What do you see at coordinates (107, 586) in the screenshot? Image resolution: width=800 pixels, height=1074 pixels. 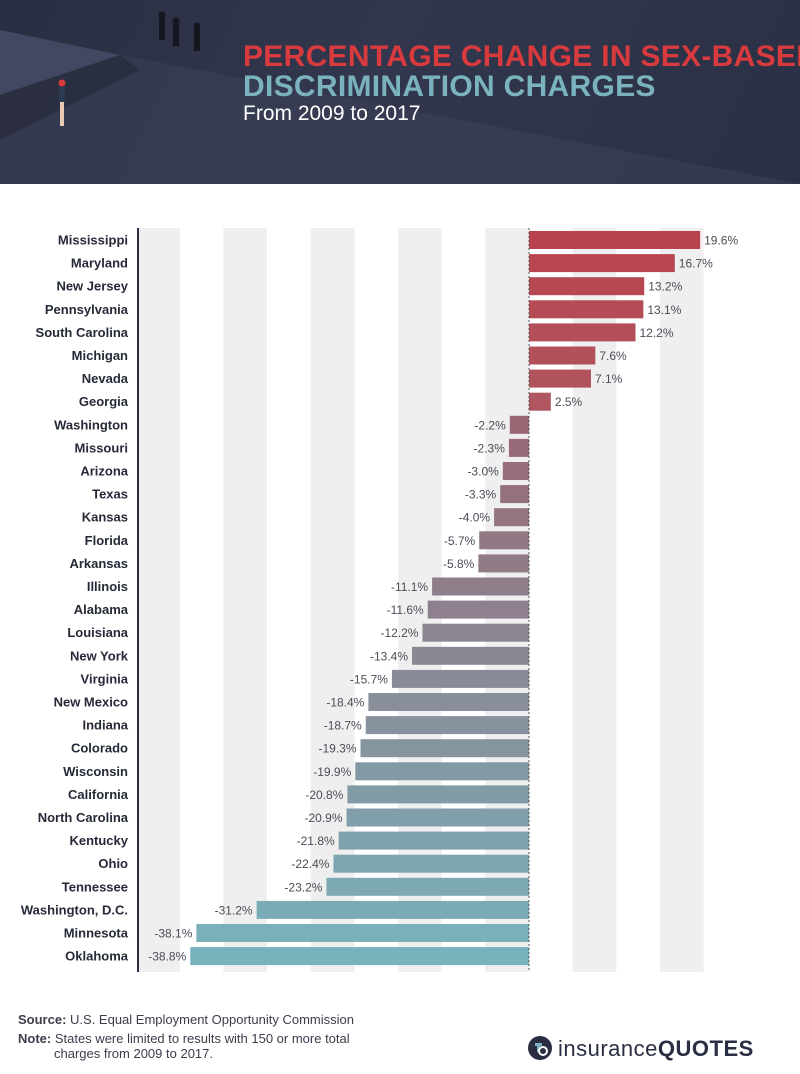 I see `category-label: Illinois` at bounding box center [107, 586].